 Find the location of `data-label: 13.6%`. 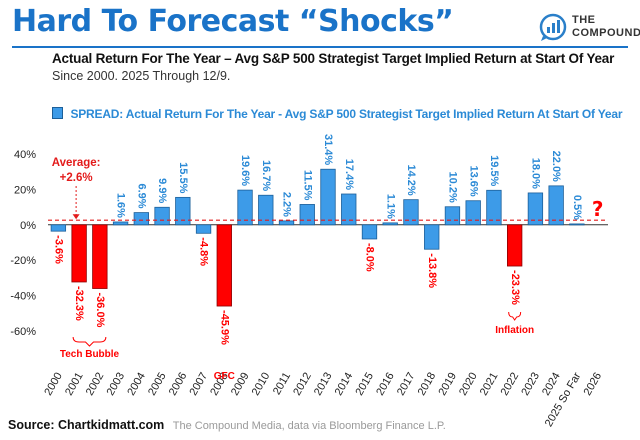

data-label: 13.6% is located at coordinates (473, 181).